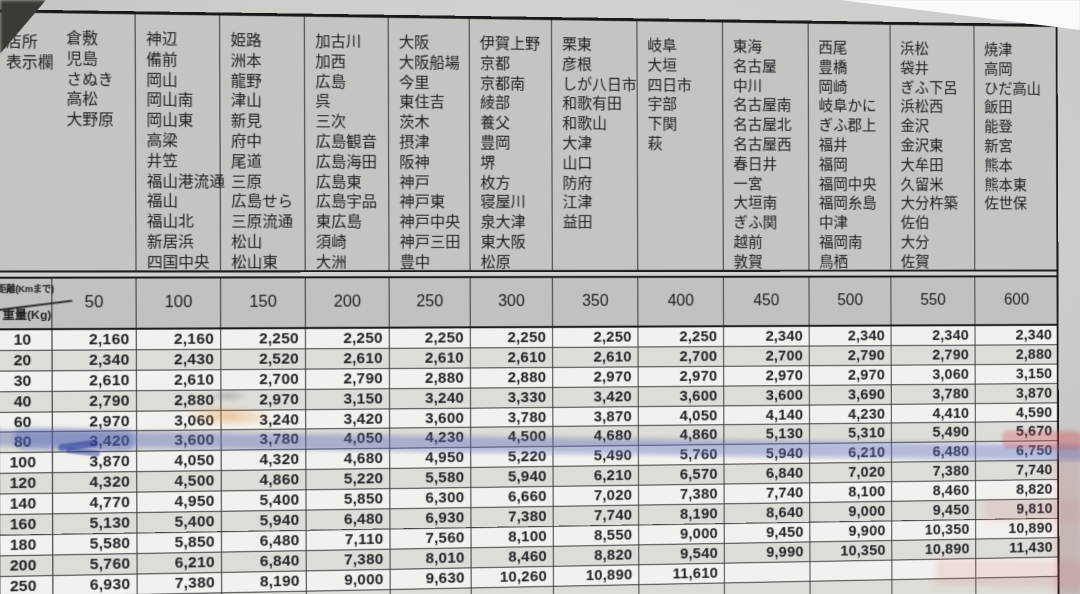 The height and width of the screenshot is (594, 1080). What do you see at coordinates (26, 381) in the screenshot?
I see `weight-cell: 30` at bounding box center [26, 381].